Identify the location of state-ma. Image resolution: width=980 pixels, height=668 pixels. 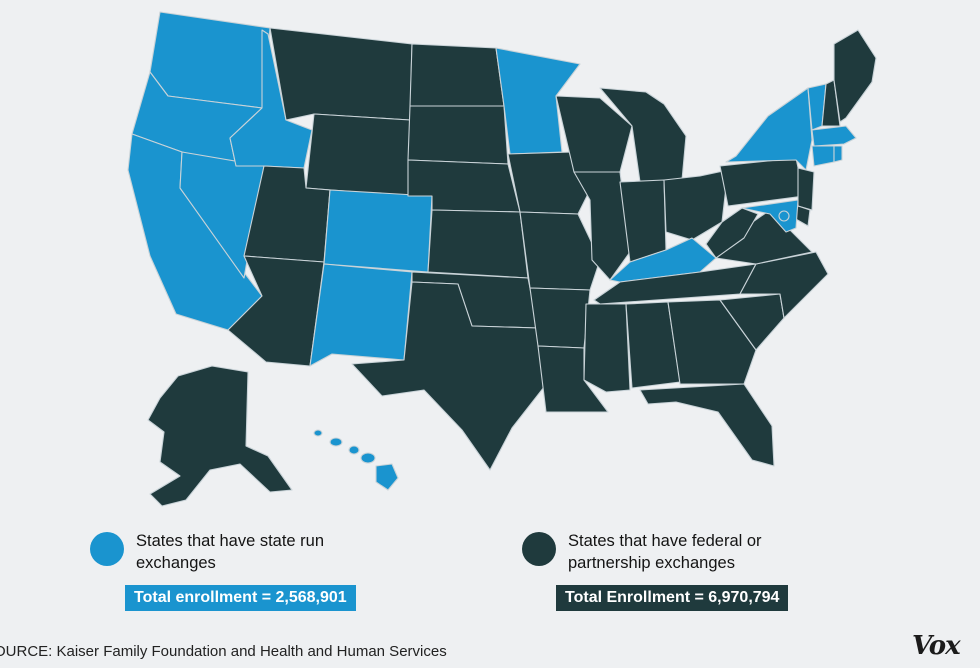
(834, 136).